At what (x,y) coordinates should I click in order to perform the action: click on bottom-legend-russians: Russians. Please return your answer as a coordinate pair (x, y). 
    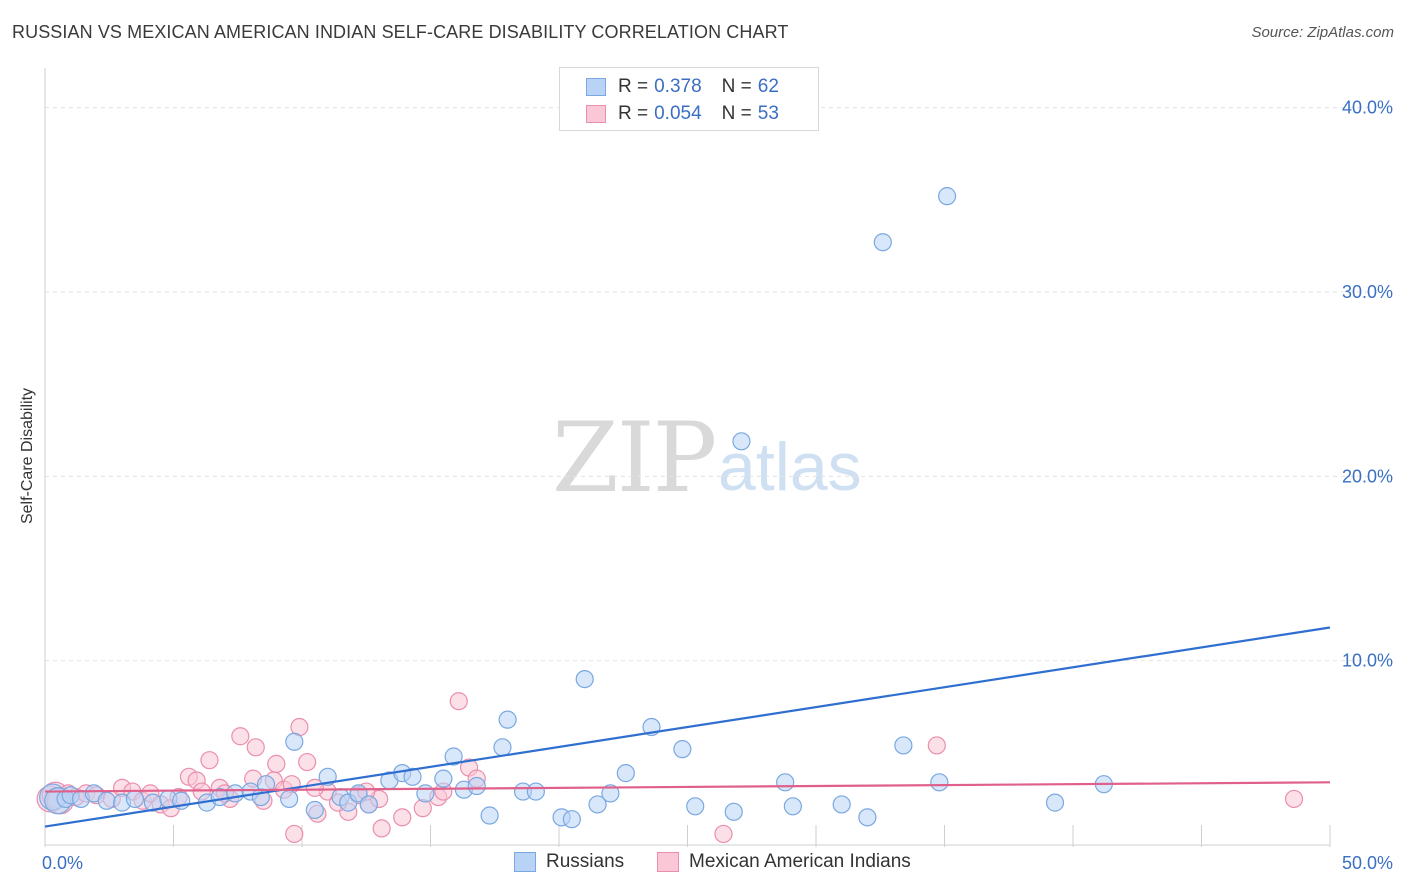
    Looking at the image, I should click on (569, 862).